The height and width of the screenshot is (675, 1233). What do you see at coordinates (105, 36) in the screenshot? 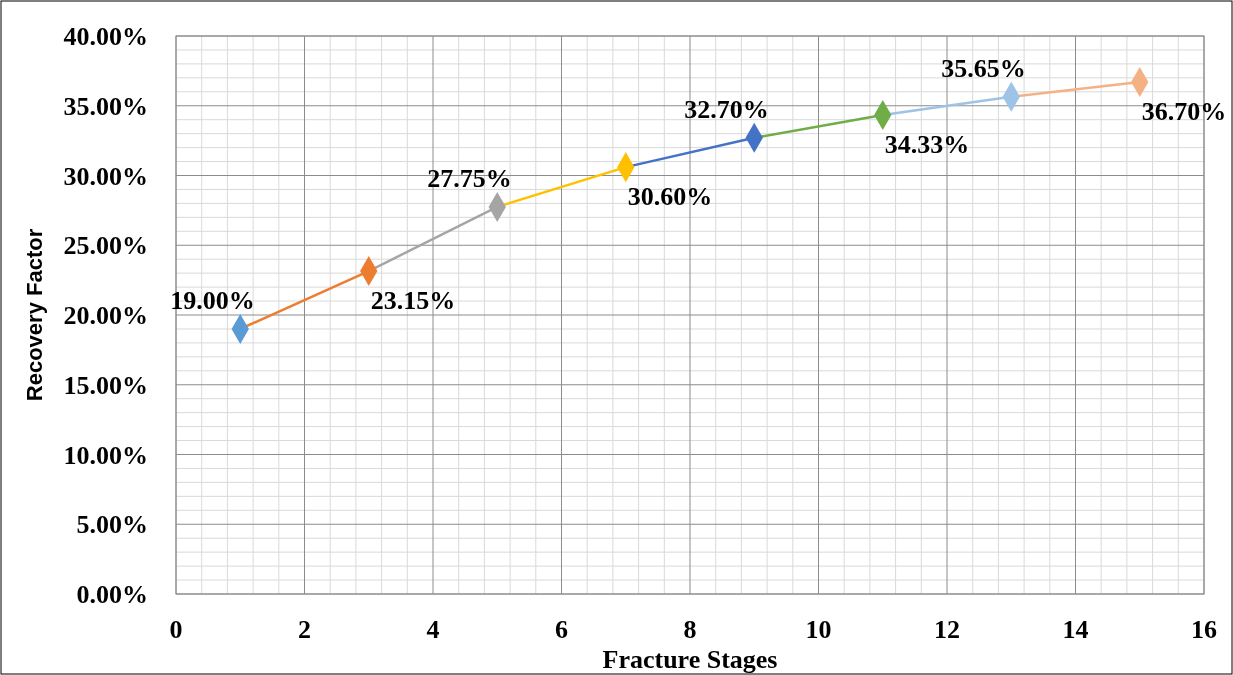
I see `y-tick-label: 40.00%` at bounding box center [105, 36].